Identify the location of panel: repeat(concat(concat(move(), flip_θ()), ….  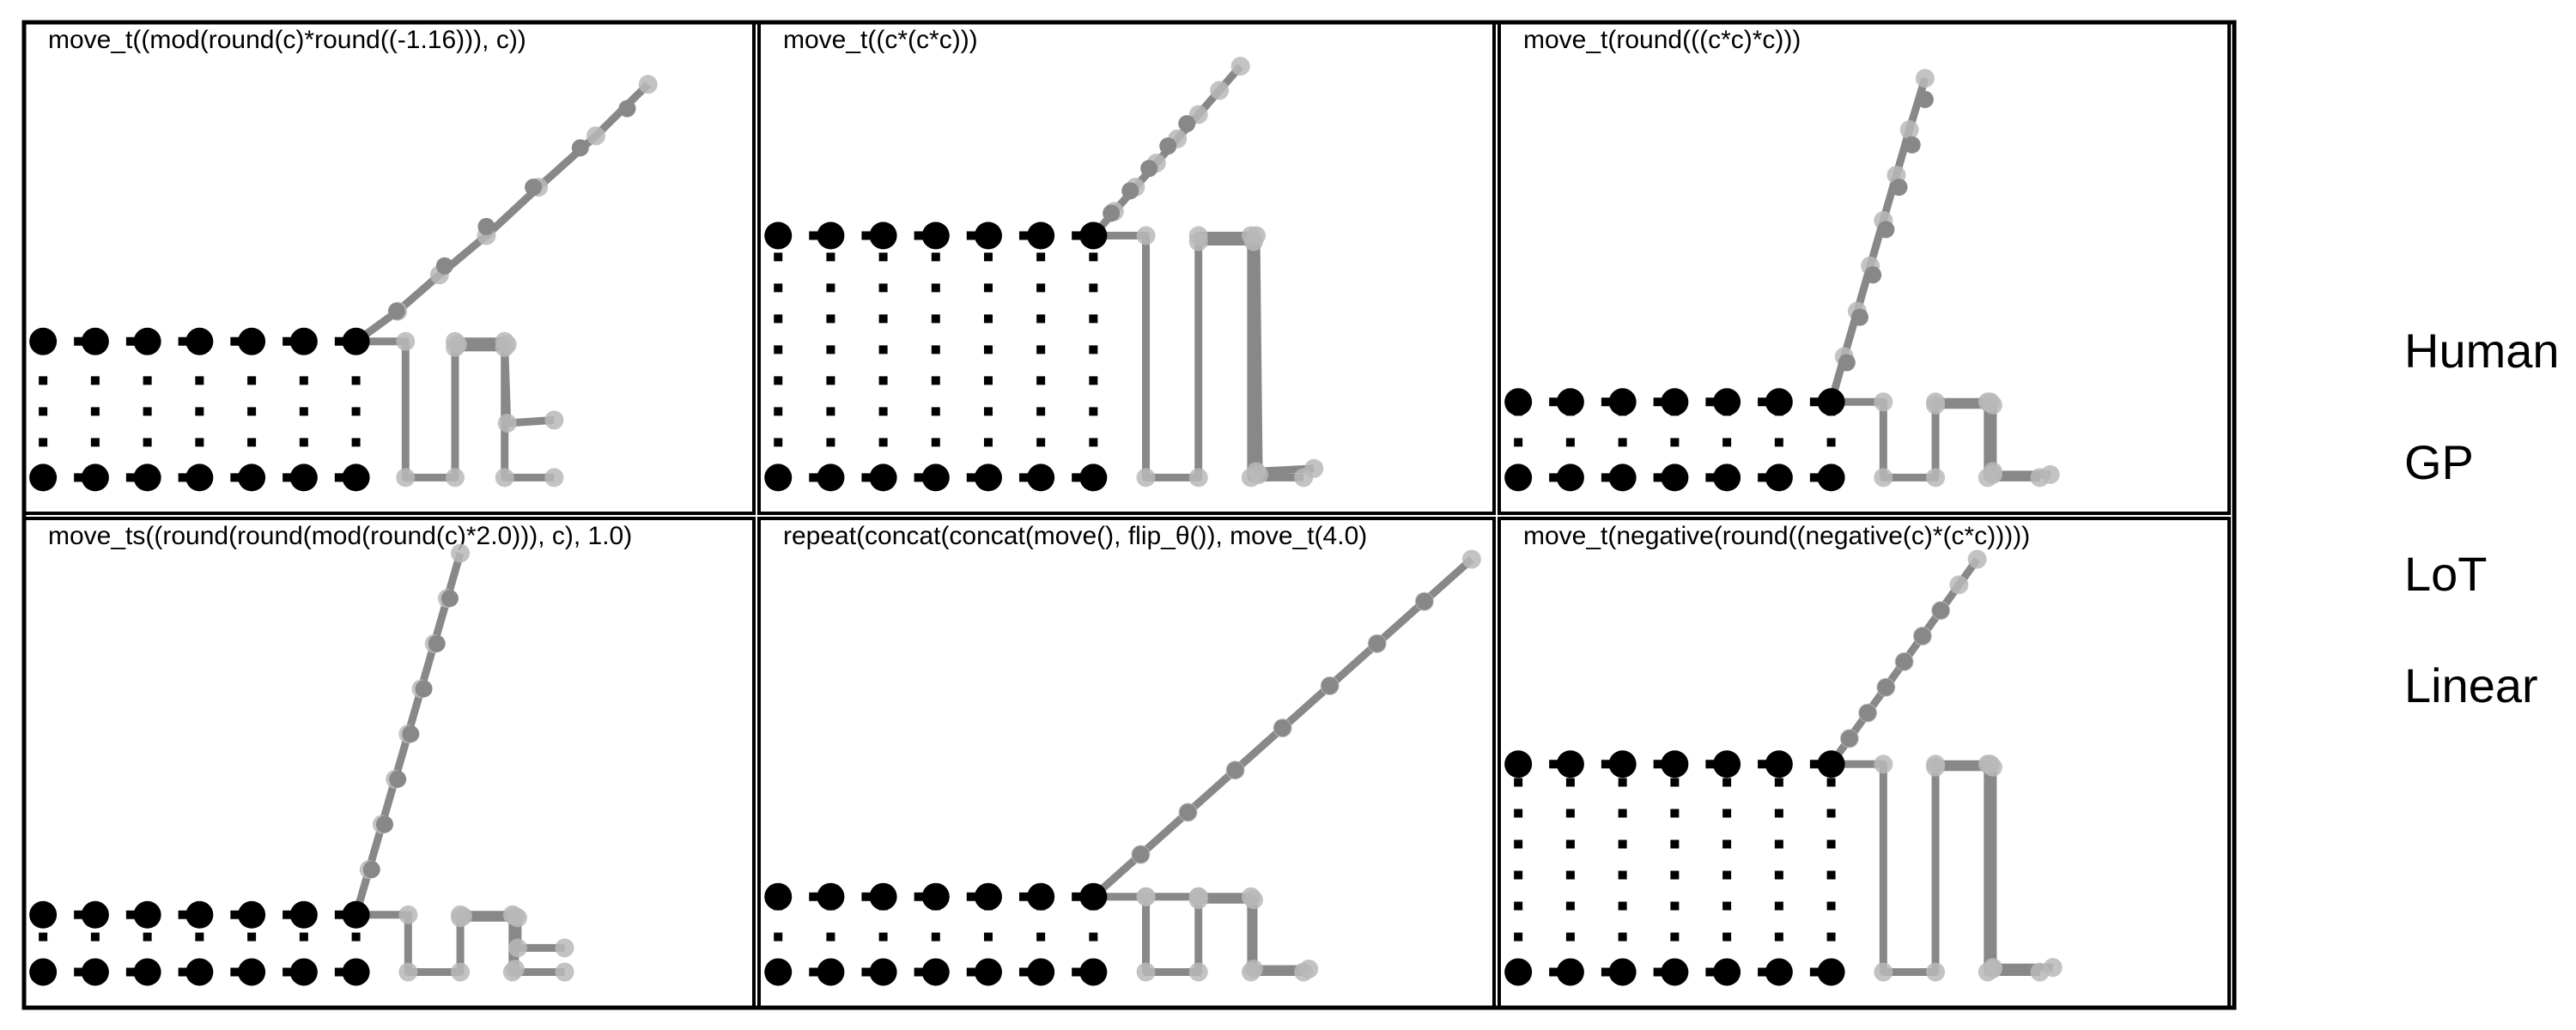
(1126, 763).